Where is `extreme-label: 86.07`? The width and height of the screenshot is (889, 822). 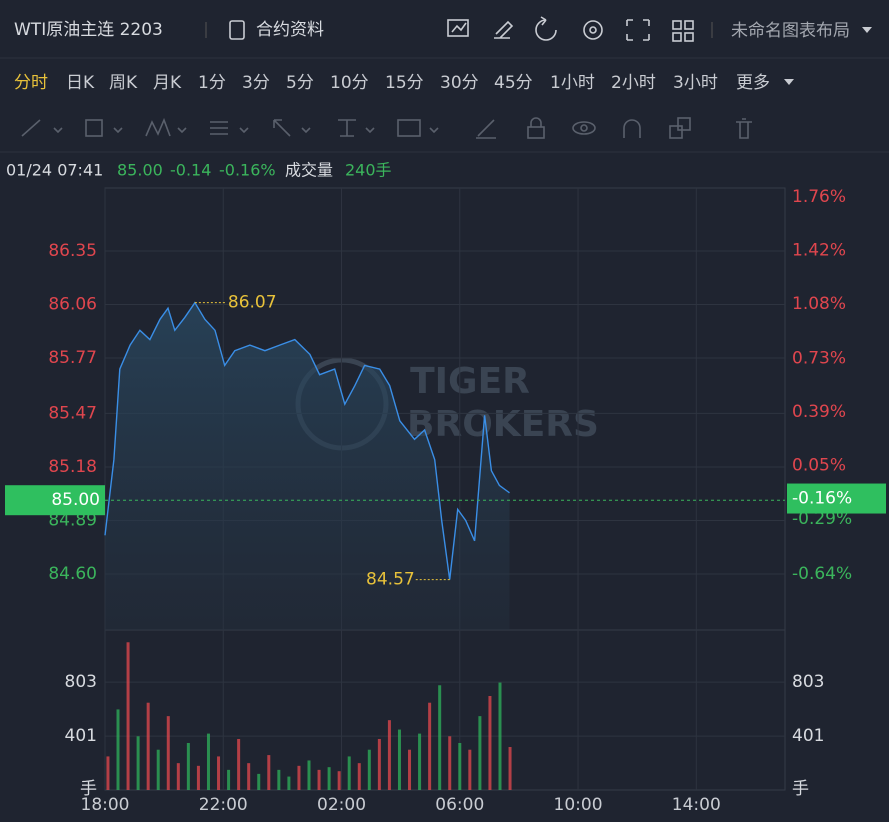 extreme-label: 86.07 is located at coordinates (252, 303).